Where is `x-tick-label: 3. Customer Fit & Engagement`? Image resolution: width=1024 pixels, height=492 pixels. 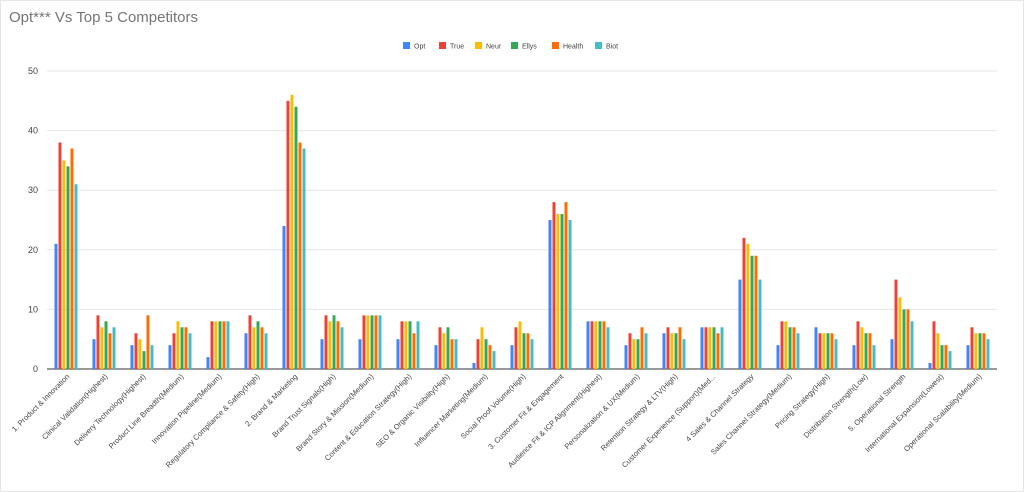
x-tick-label: 3. Customer Fit & Engagement is located at coordinates (526, 411).